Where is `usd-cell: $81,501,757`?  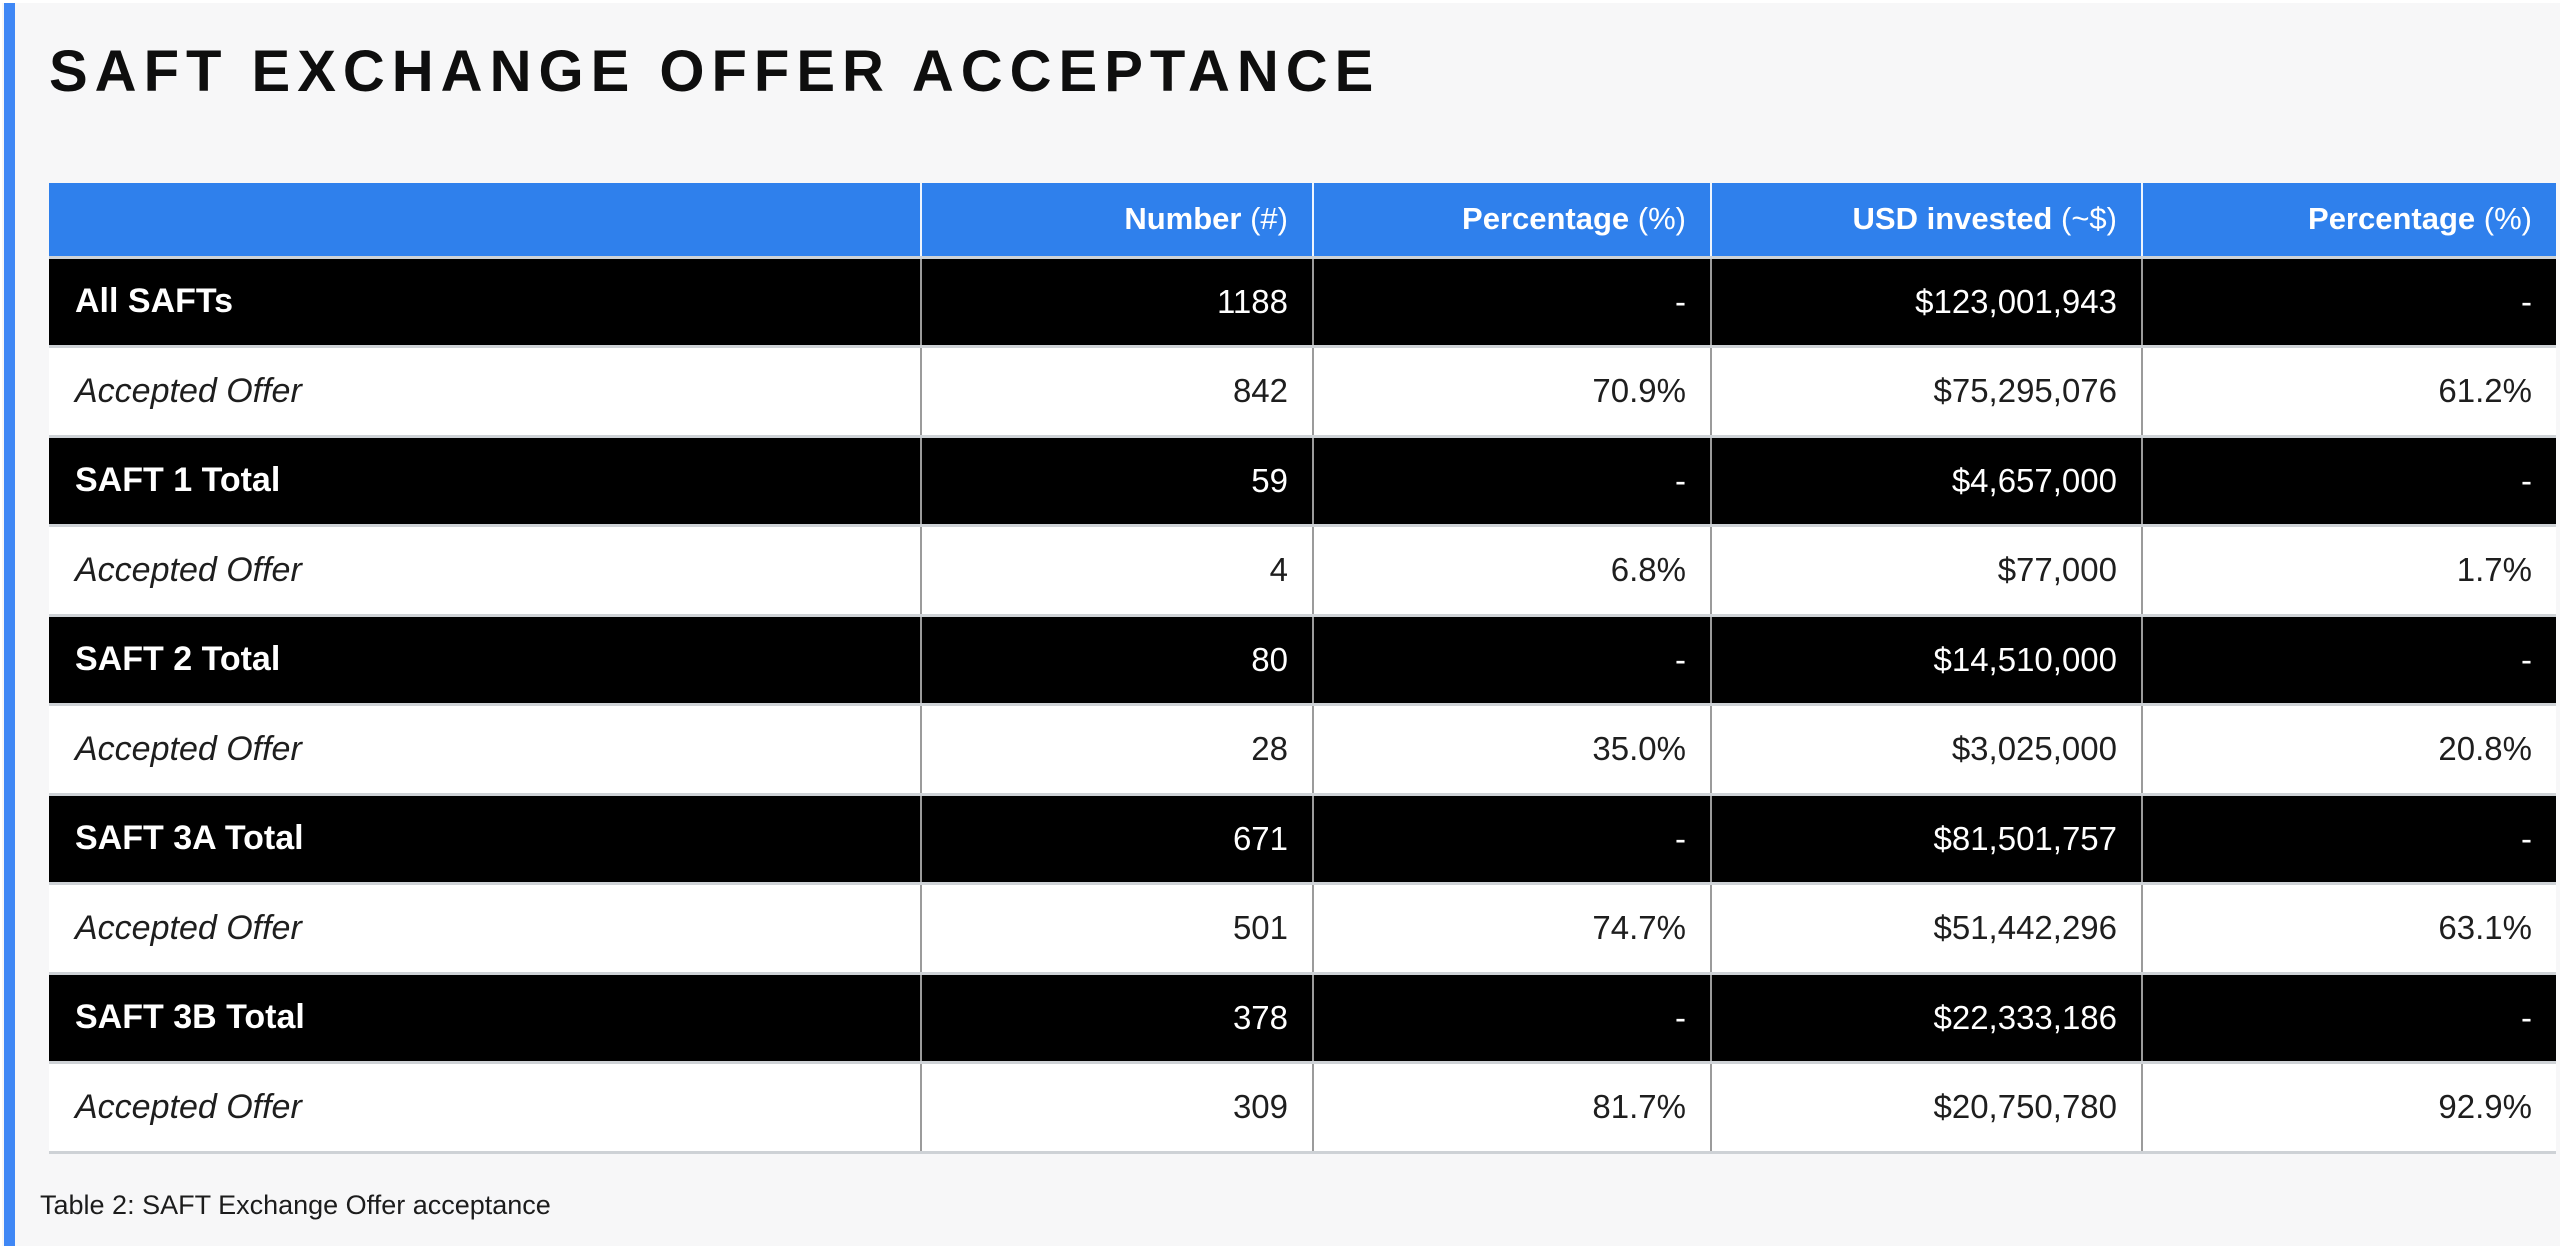
usd-cell: $81,501,757 is located at coordinates (1927, 839).